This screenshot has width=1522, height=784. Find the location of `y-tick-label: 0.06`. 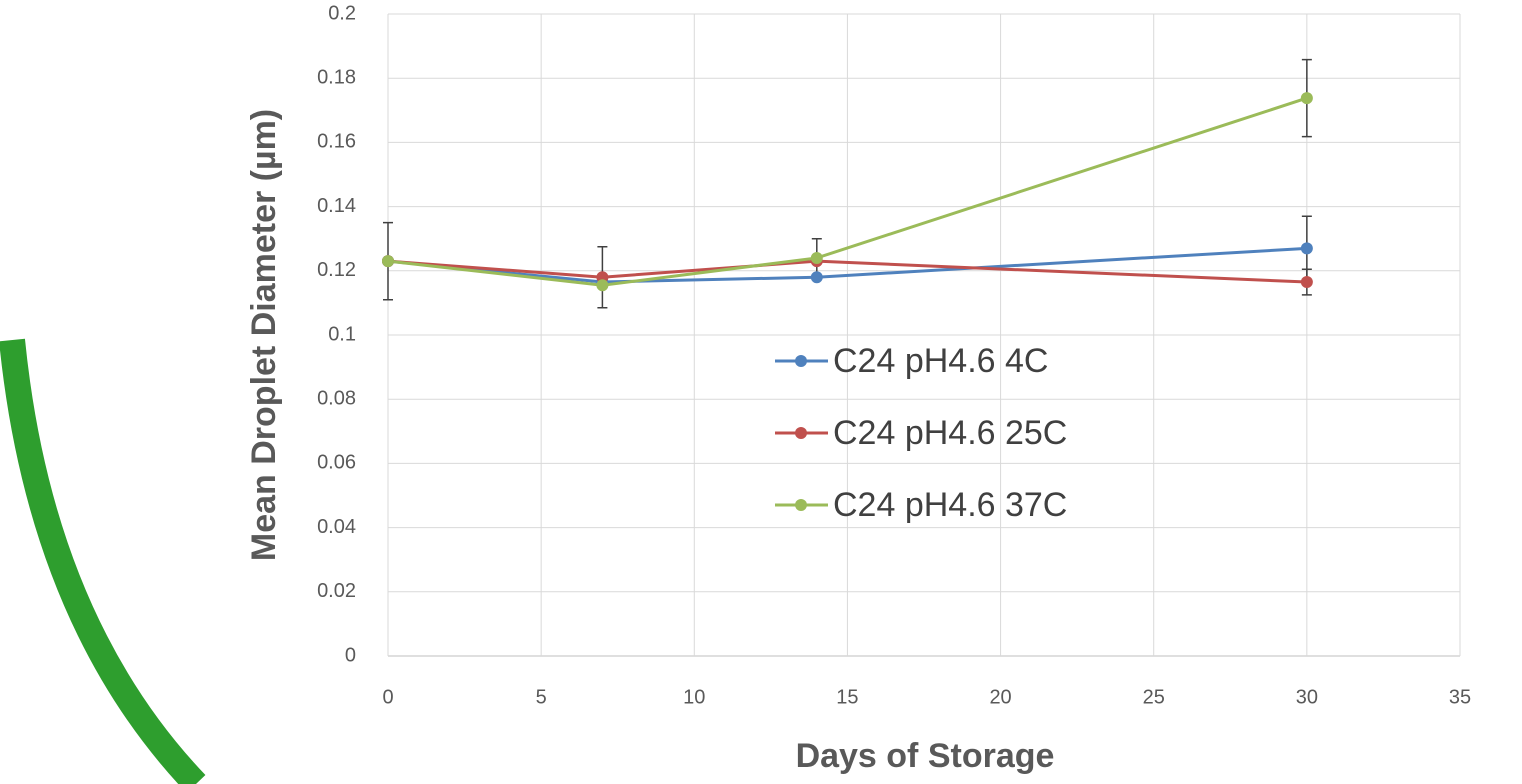

y-tick-label: 0.06 is located at coordinates (336, 463).